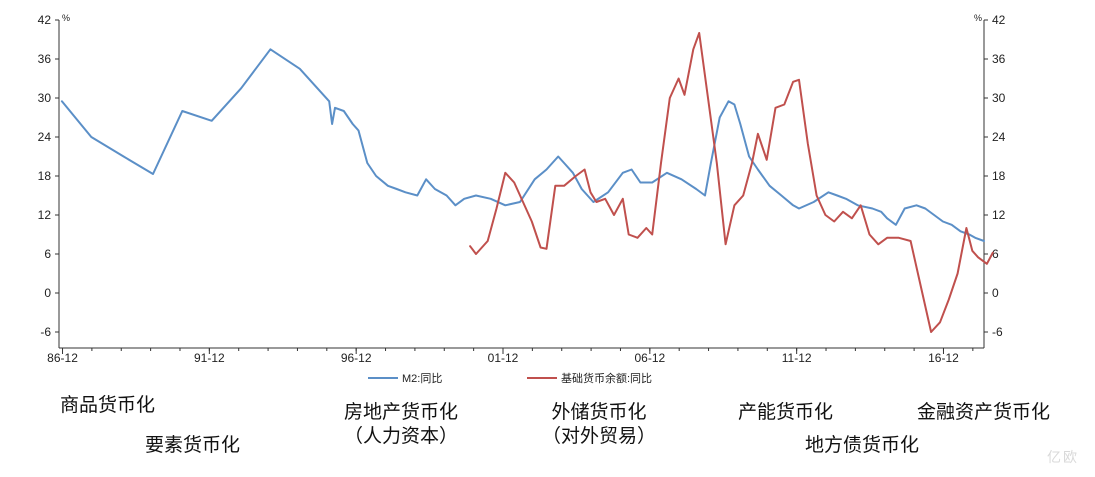 The height and width of the screenshot is (477, 1095). What do you see at coordinates (62, 358) in the screenshot?
I see `x-tick-label: 86-12` at bounding box center [62, 358].